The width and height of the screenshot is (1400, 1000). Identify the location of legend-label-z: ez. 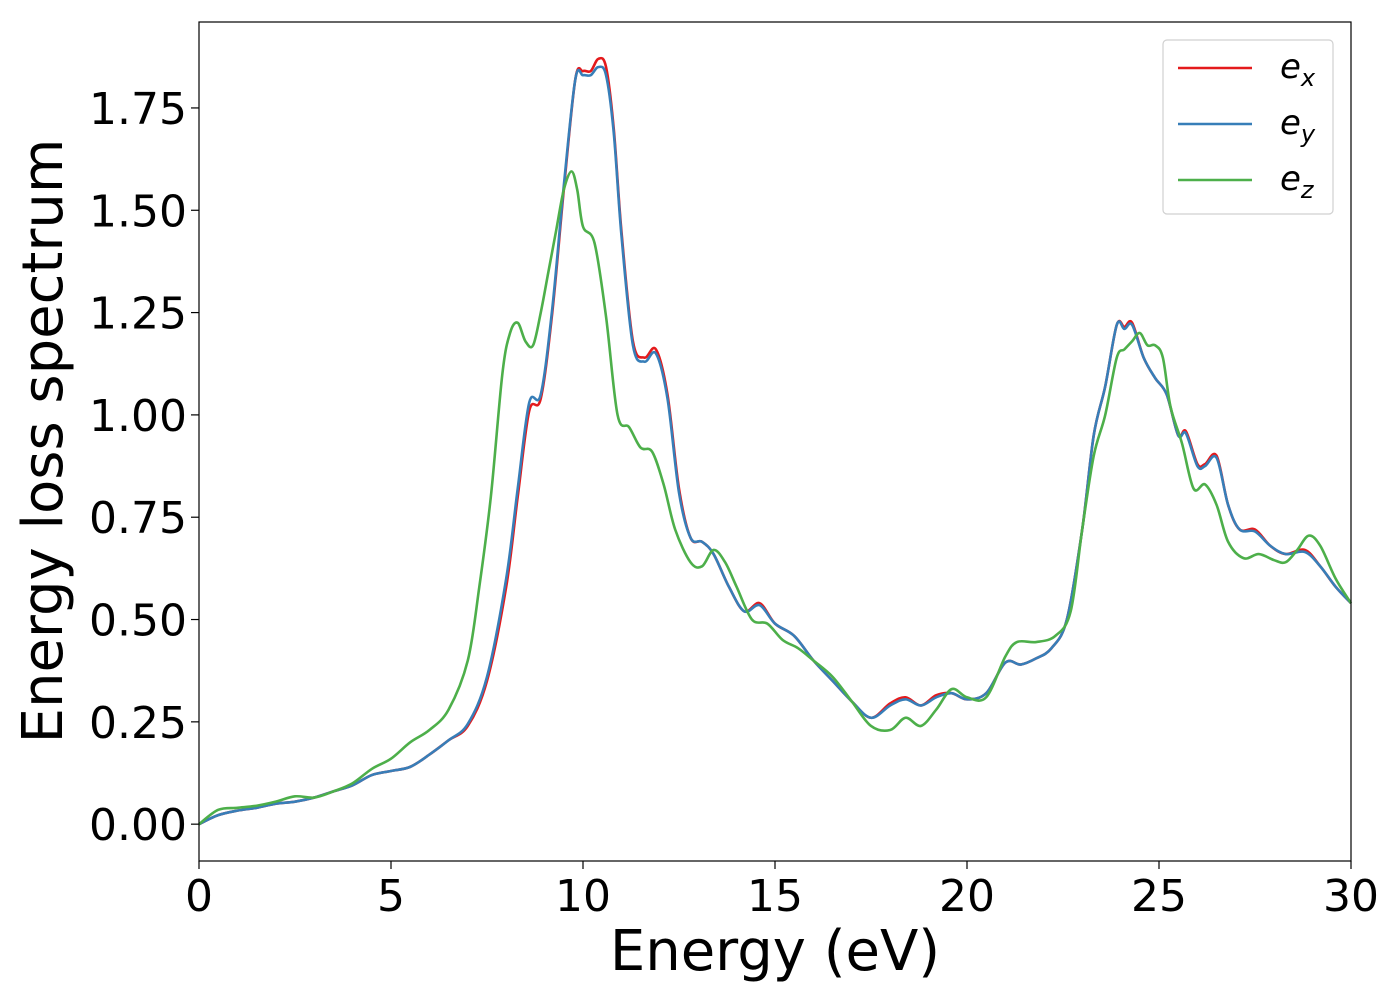
(1297, 181).